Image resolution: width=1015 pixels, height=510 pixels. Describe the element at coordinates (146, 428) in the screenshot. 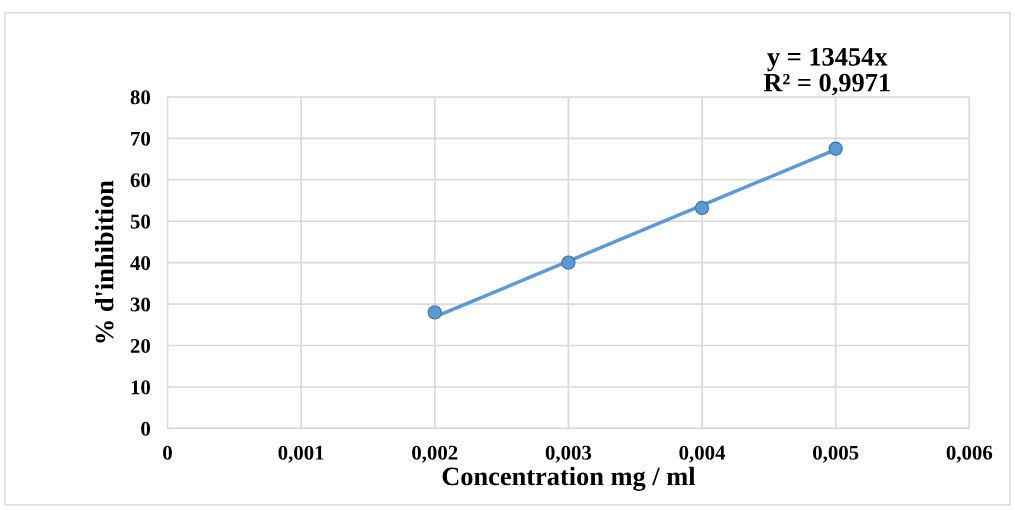

I see `y-tick-label: 0` at that location.